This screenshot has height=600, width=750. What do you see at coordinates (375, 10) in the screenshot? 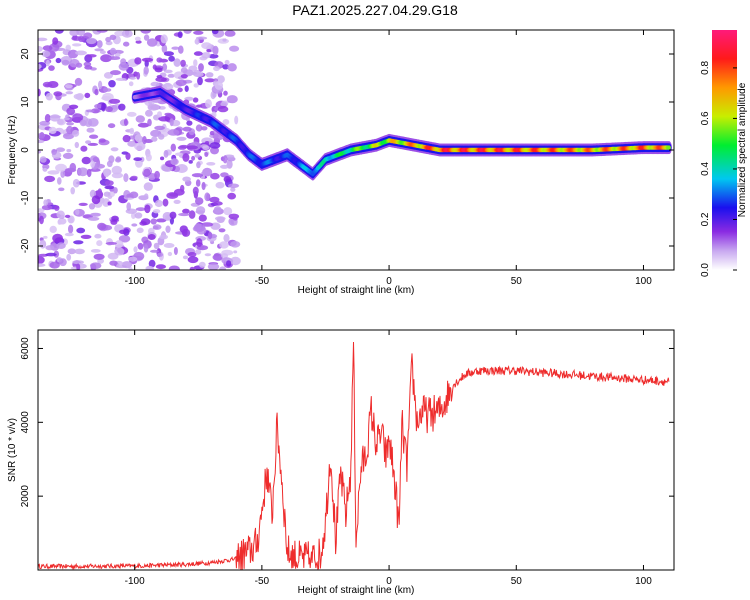
I see `chart-title: PAZ1.2025.227.04.29.G18` at bounding box center [375, 10].